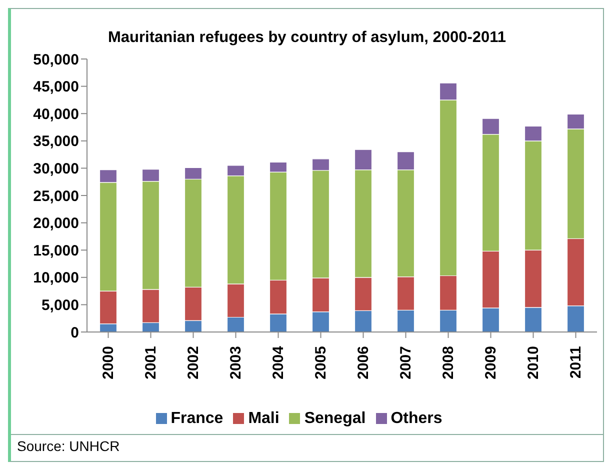 Image resolution: width=610 pixels, height=469 pixels. I want to click on chart-title: Mauritanian refugees by country of asylum, 2000-2011, so click(307, 38).